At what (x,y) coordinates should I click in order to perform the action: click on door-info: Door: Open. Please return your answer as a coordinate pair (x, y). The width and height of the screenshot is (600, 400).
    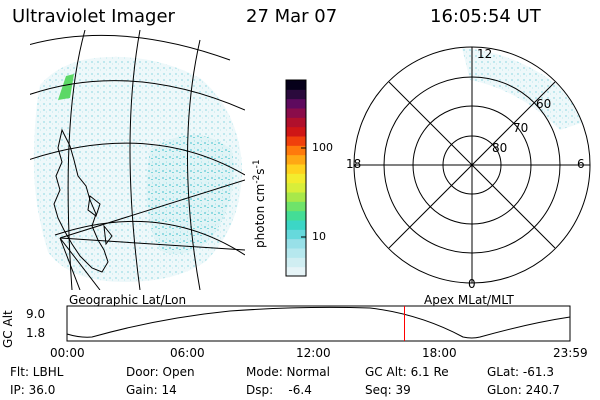
    Looking at the image, I should click on (160, 372).